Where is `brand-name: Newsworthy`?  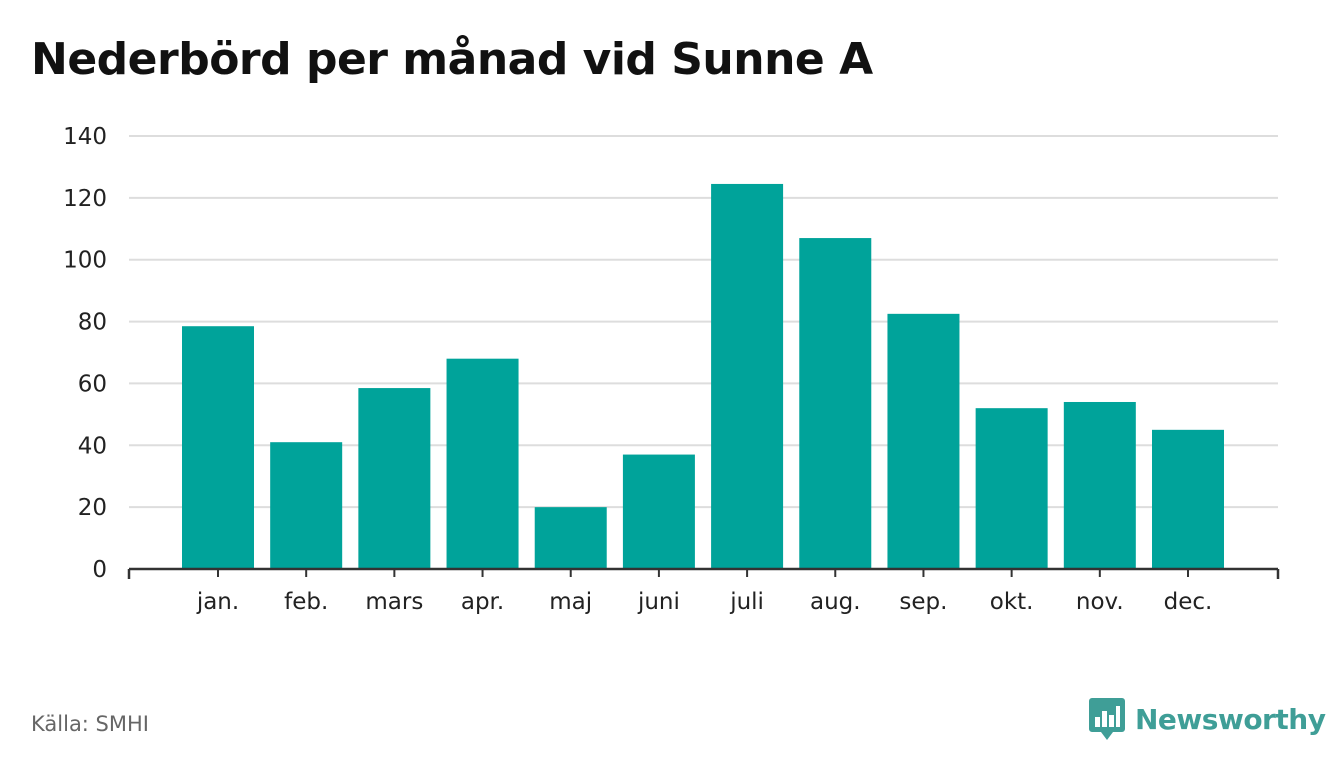 brand-name: Newsworthy is located at coordinates (1230, 719).